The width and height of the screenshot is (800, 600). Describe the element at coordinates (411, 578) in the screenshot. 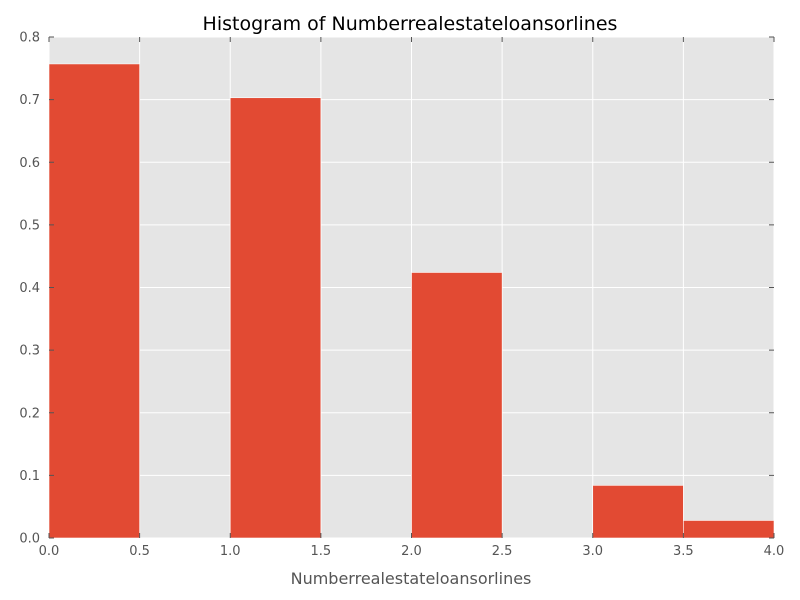

I see `x-axis-label: Numberrealestateloansorlines` at that location.